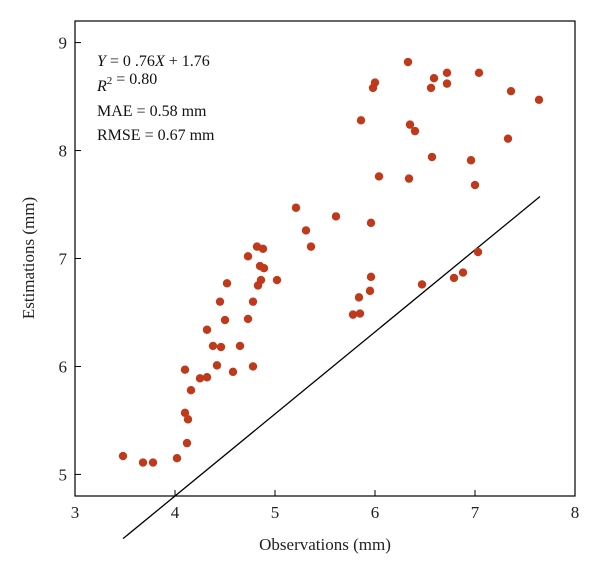  What do you see at coordinates (75, 512) in the screenshot?
I see `x-tick-label: 3` at bounding box center [75, 512].